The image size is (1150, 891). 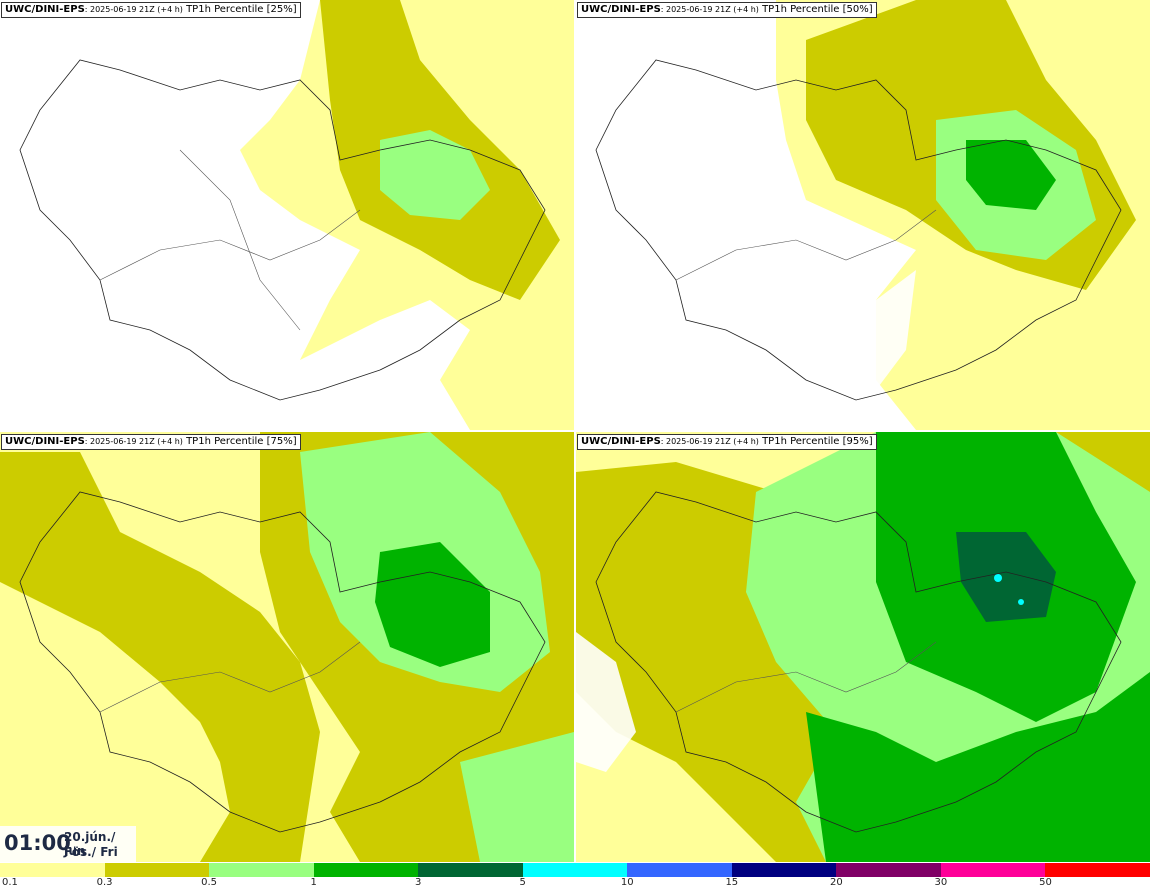 I want to click on legend-tick-label: 50, so click(x=1045, y=882).